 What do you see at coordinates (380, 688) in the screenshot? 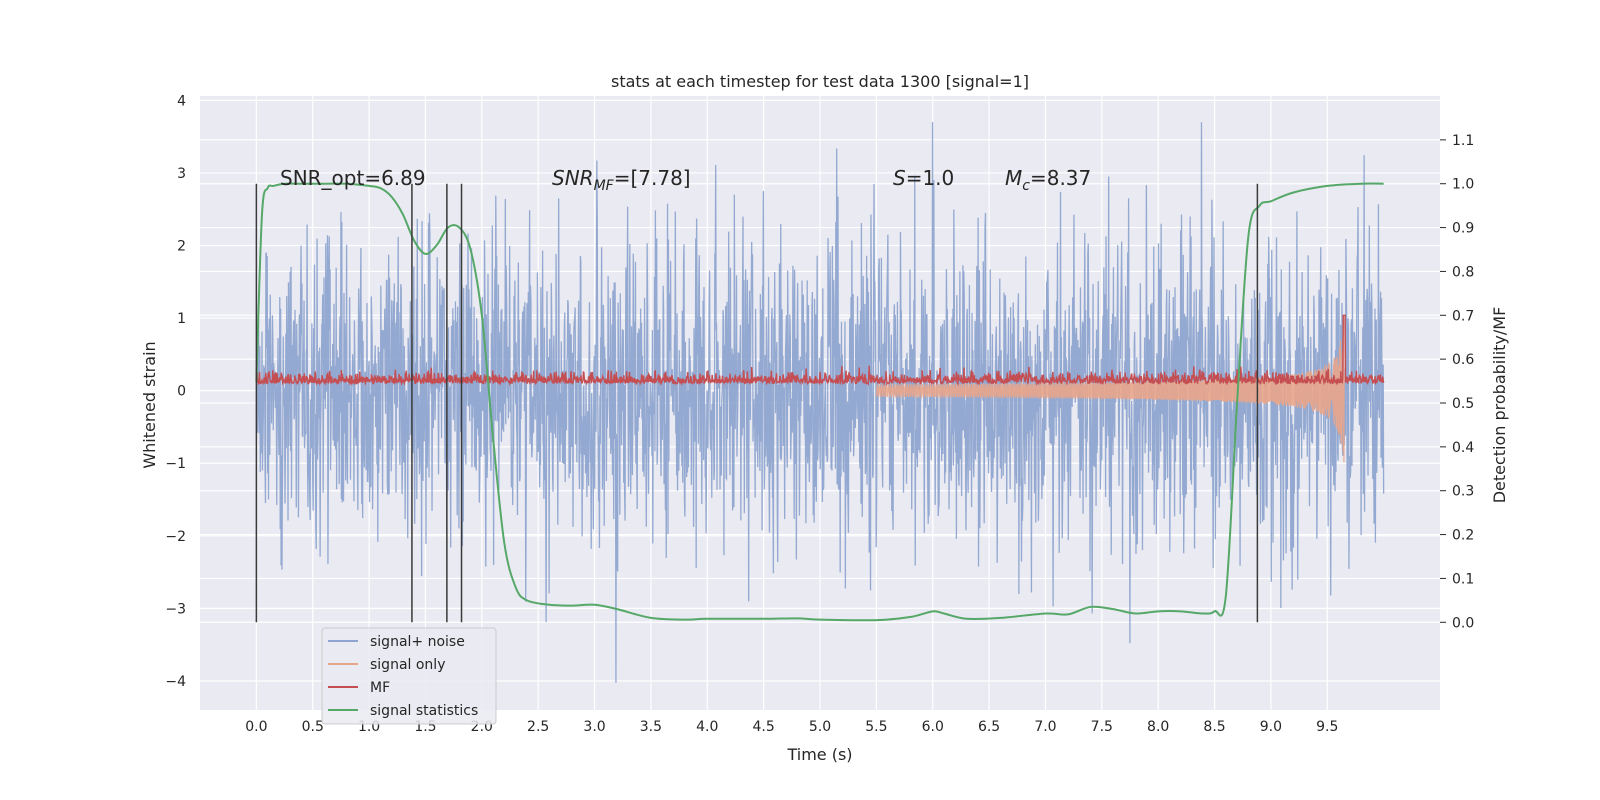
I see `legend-label-mf: MF` at bounding box center [380, 688].